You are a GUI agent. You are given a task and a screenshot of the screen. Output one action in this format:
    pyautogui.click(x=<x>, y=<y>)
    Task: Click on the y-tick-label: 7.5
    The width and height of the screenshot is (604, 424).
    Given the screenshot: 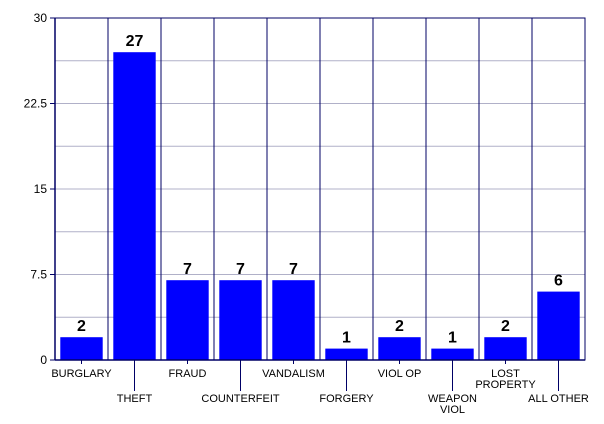 What is the action you would take?
    pyautogui.click(x=38, y=275)
    